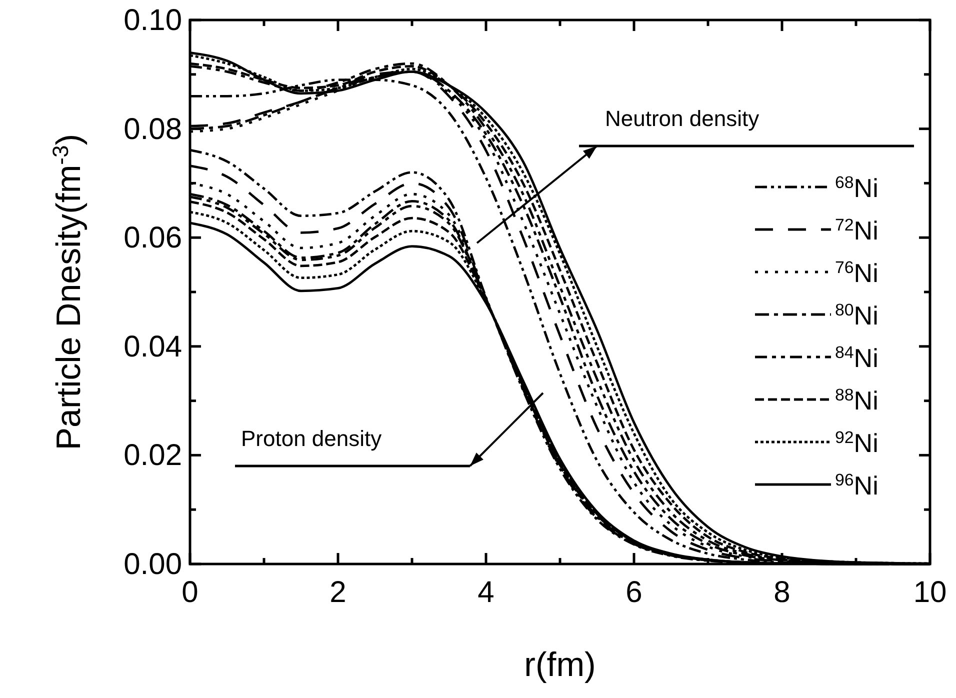 This screenshot has height=698, width=956. Describe the element at coordinates (311, 438) in the screenshot. I see `annotation: Proton density` at that location.